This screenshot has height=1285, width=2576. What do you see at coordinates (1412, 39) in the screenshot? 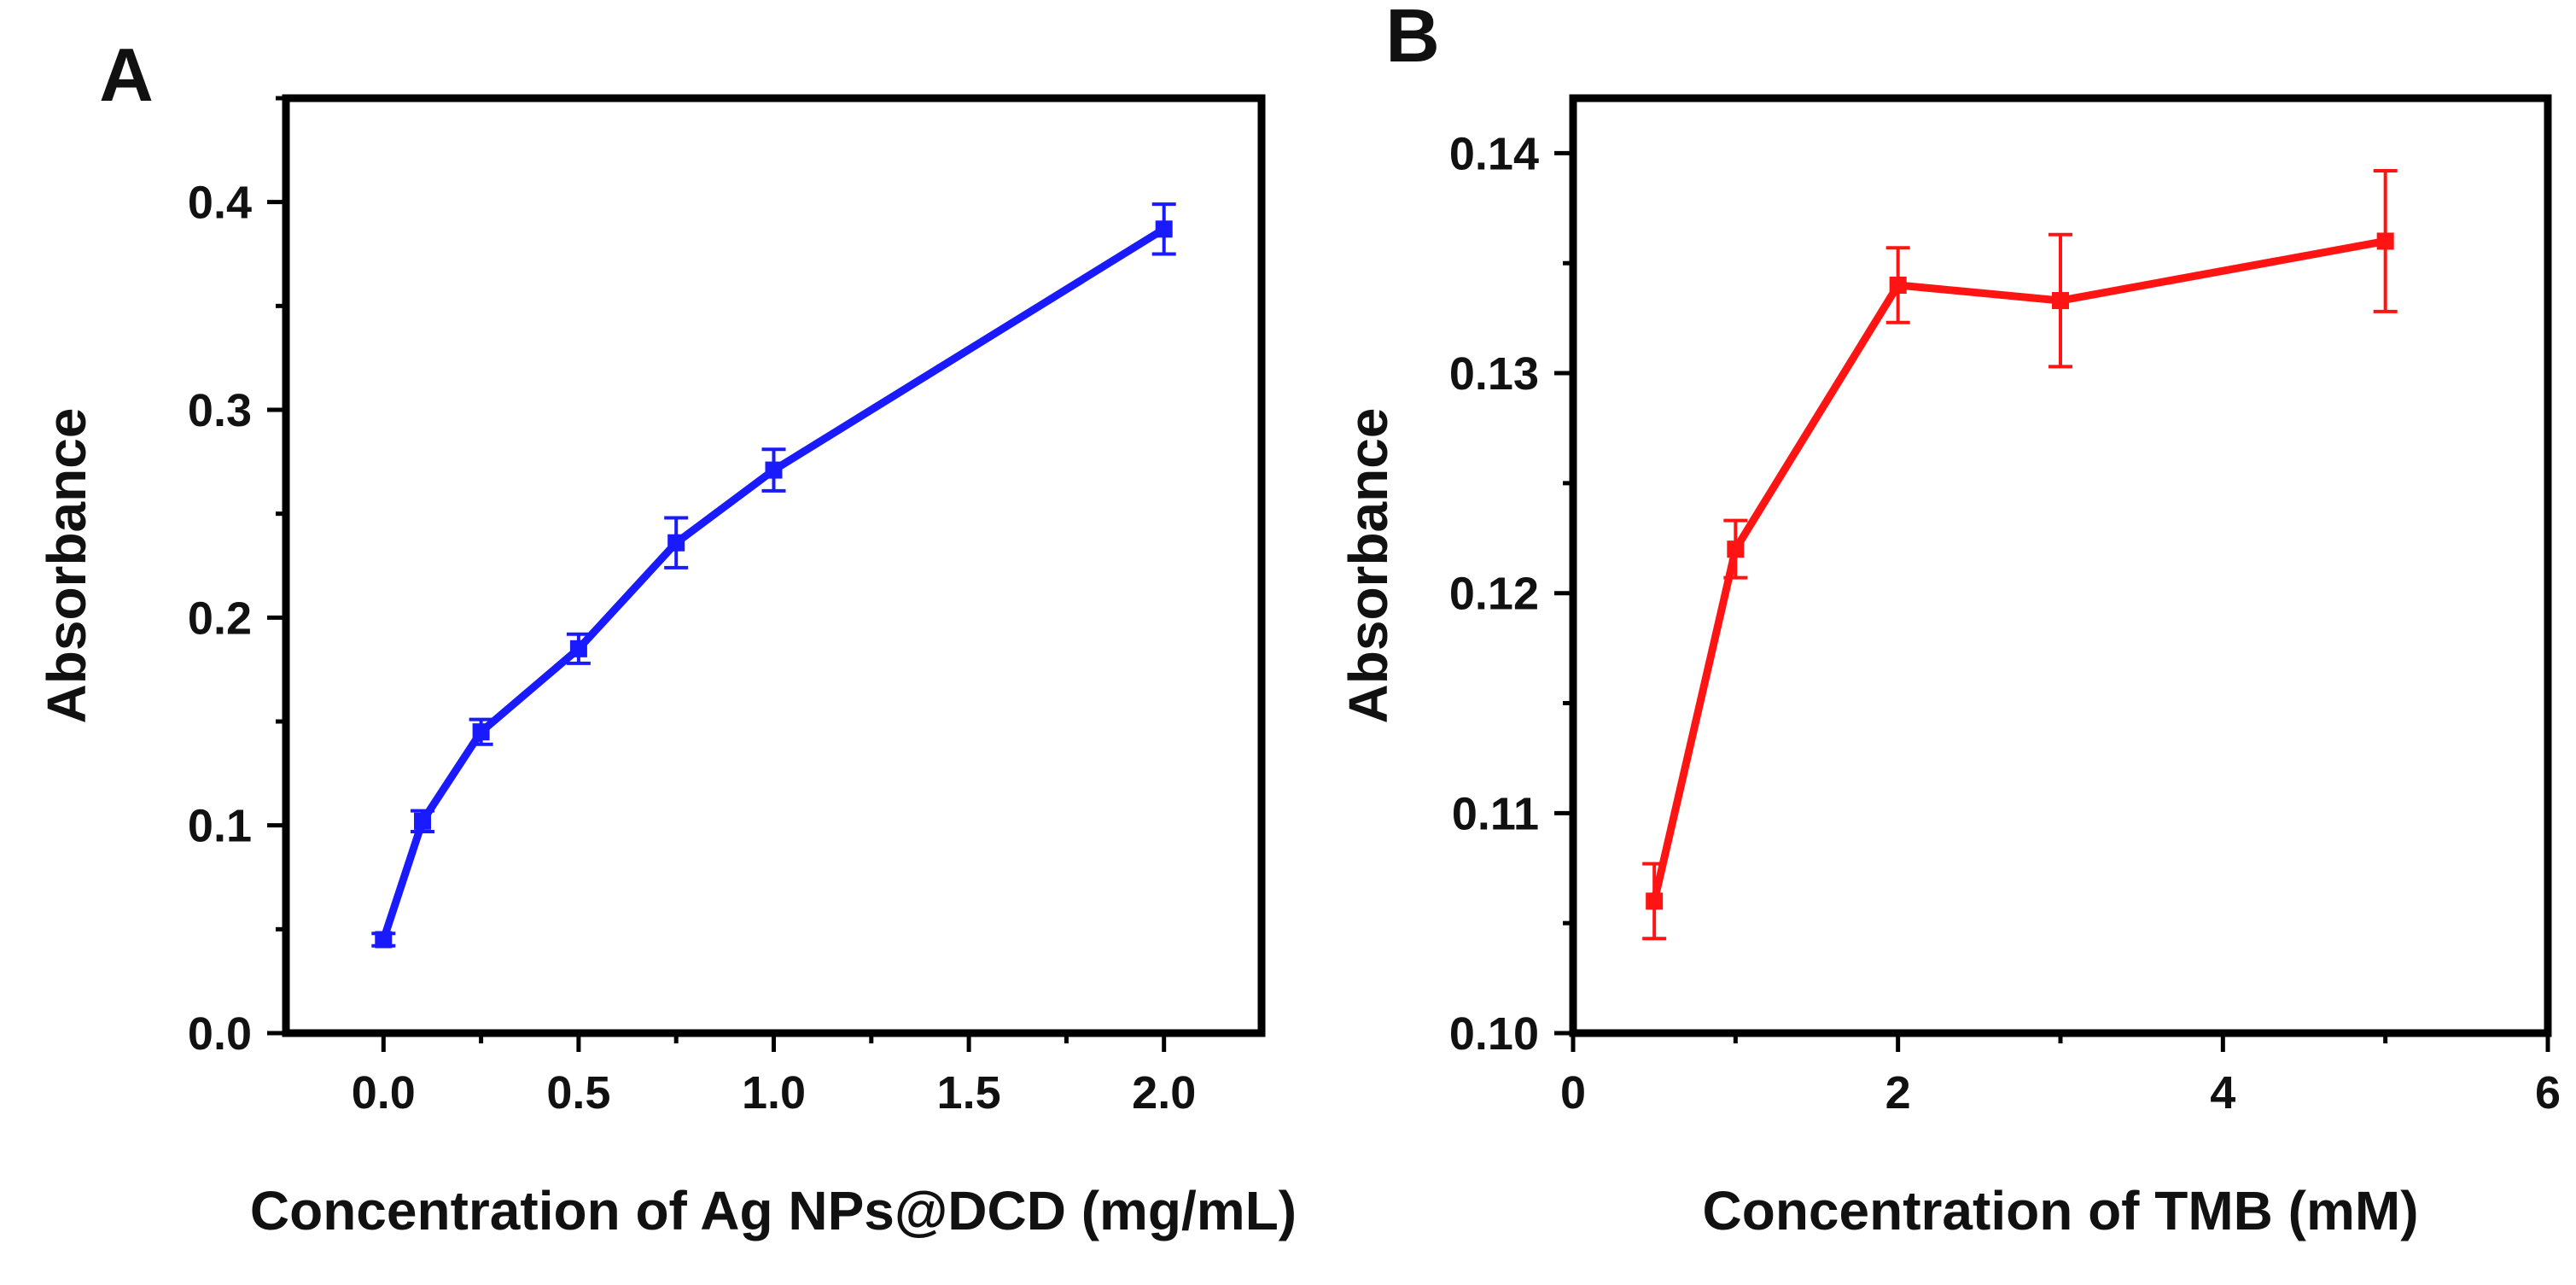
I see `panel-letter: B` at bounding box center [1412, 39].